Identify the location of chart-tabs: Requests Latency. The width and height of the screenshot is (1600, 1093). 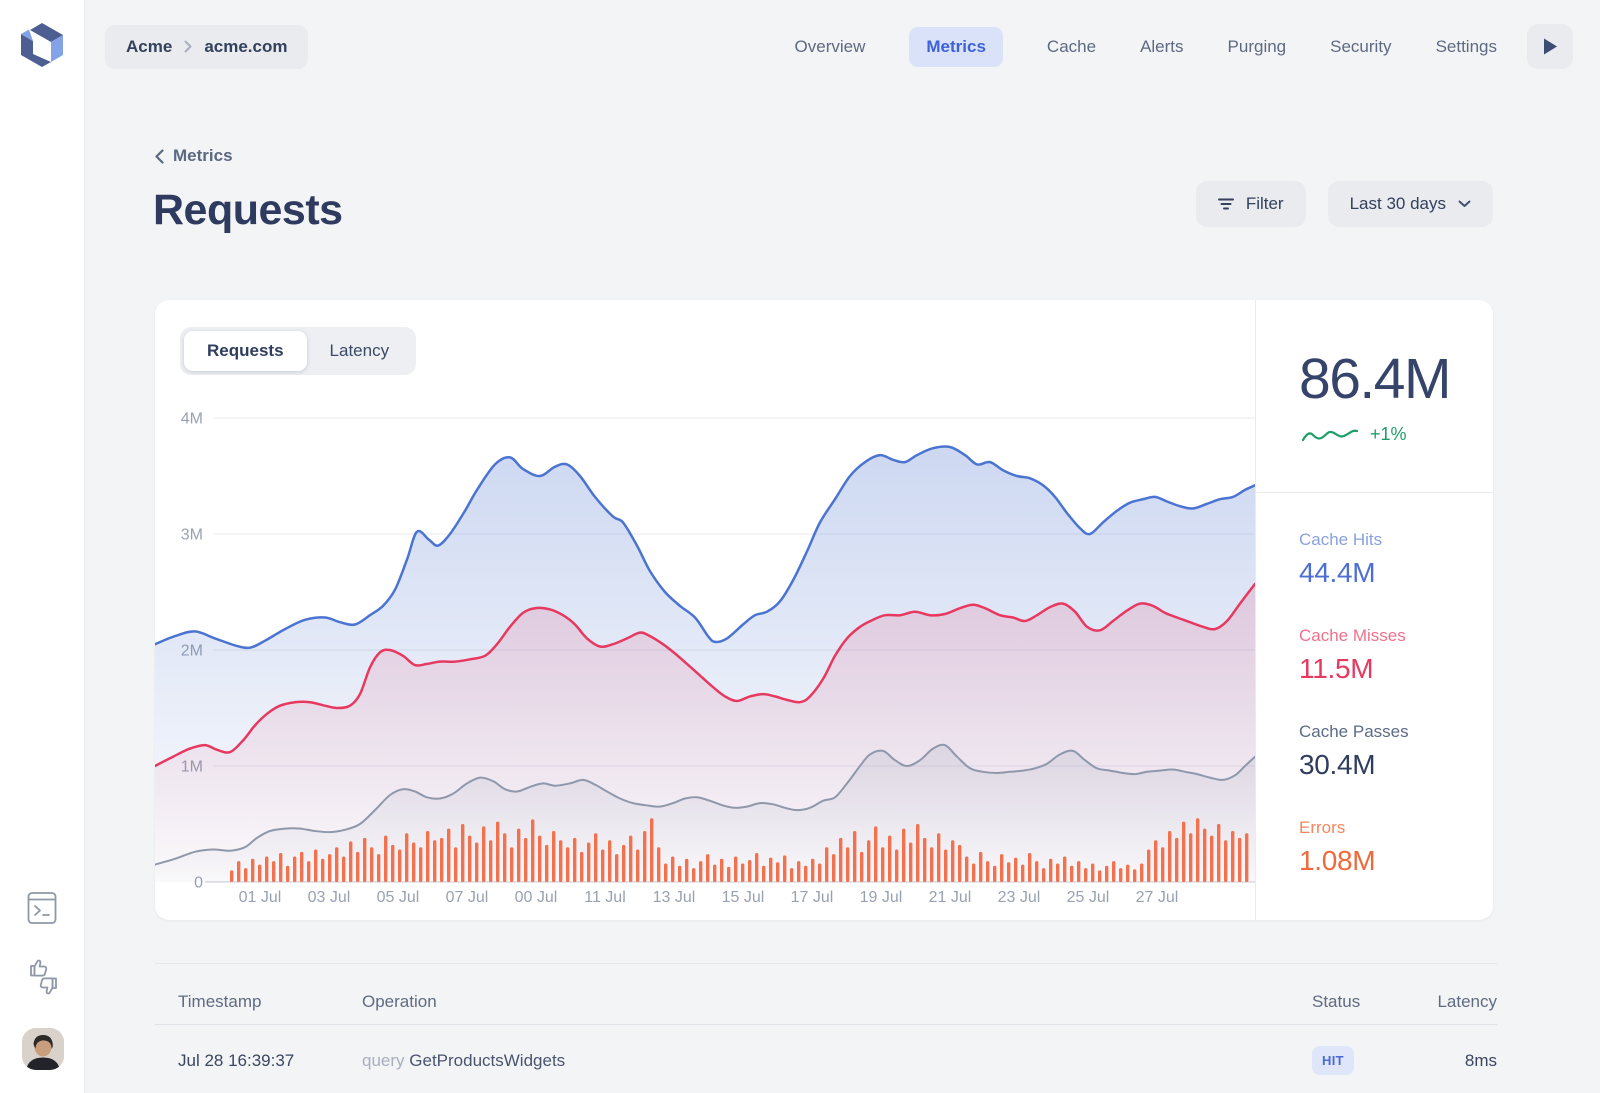
(298, 351).